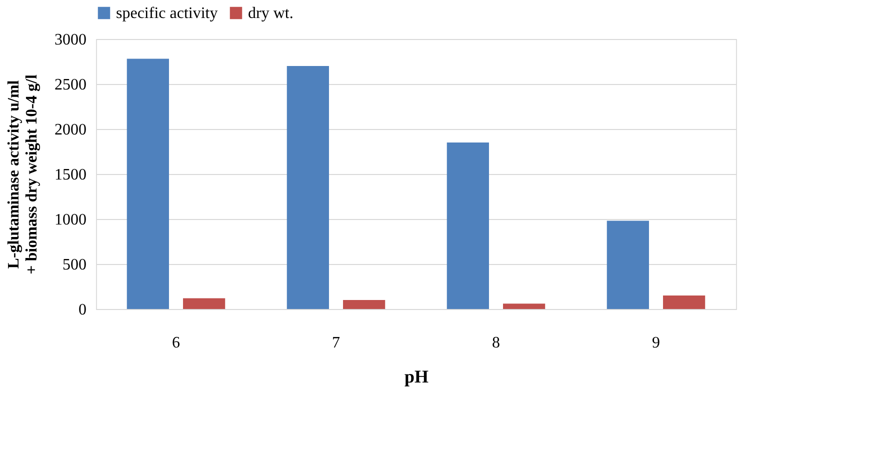 The height and width of the screenshot is (468, 891). Describe the element at coordinates (70, 40) in the screenshot. I see `y-tick-label: 3000` at that location.